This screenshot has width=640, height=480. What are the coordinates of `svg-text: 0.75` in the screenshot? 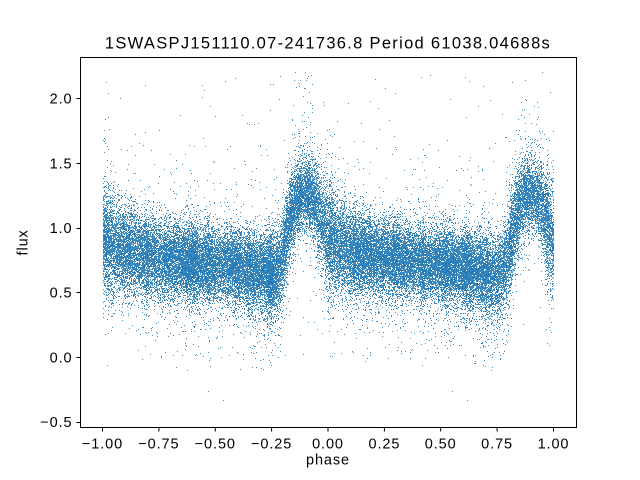 It's located at (497, 445).